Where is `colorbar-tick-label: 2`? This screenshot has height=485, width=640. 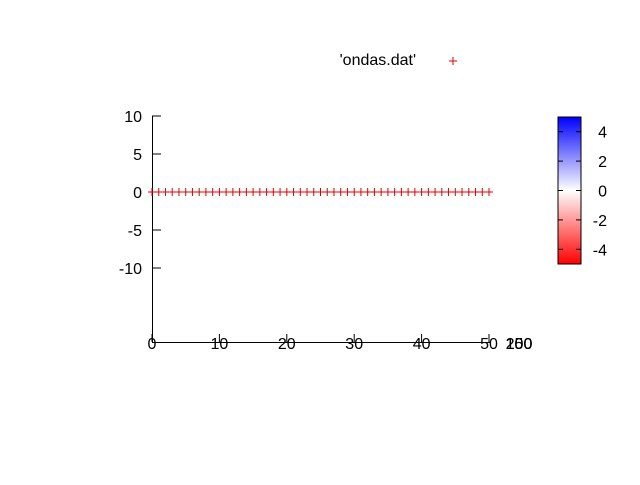
colorbar-tick-label: 2 is located at coordinates (602, 162).